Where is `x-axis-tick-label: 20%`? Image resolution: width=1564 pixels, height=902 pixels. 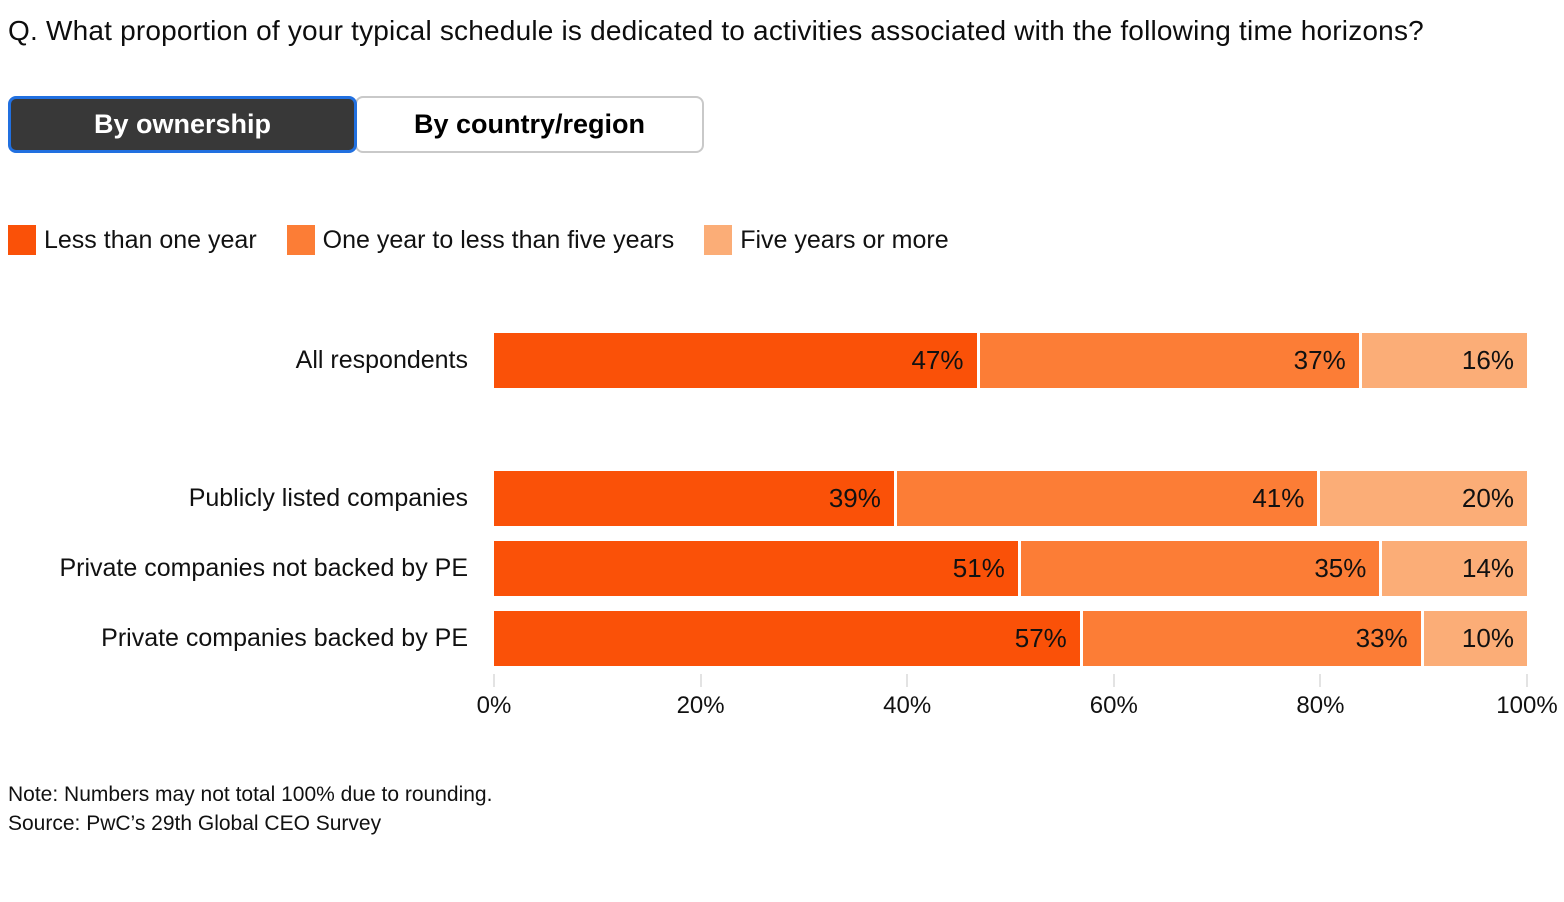
x-axis-tick-label: 20% is located at coordinates (700, 705).